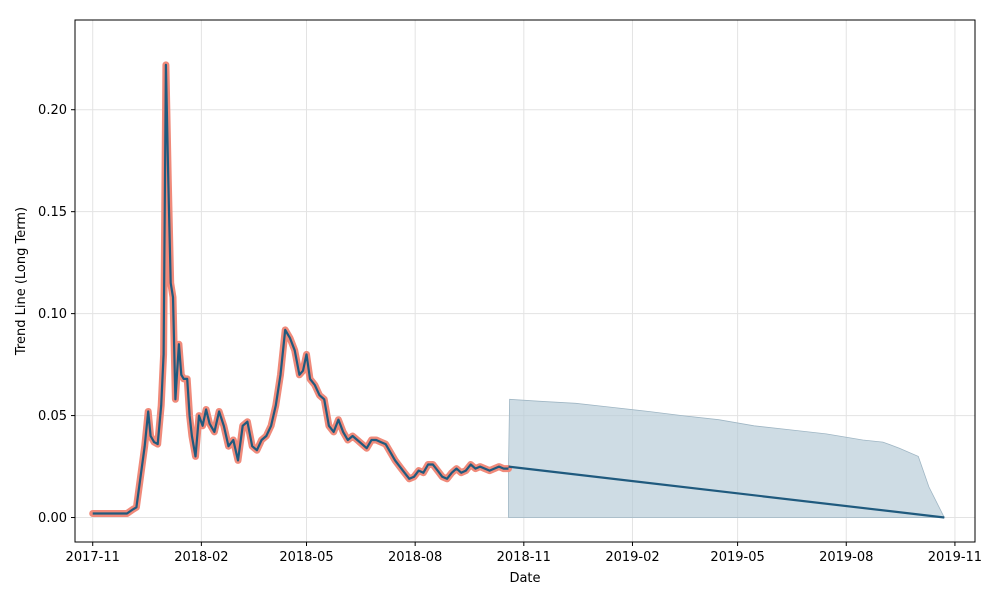 This screenshot has width=1000, height=600. I want to click on x-tick-label: 2019-02, so click(632, 557).